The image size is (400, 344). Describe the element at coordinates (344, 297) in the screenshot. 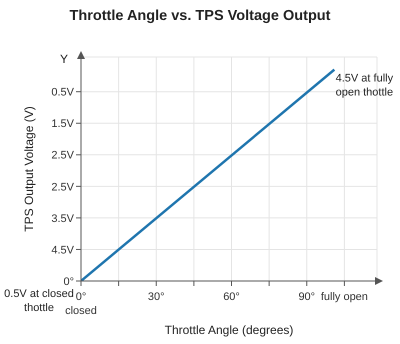

I see `x-tick-label: fully open` at that location.